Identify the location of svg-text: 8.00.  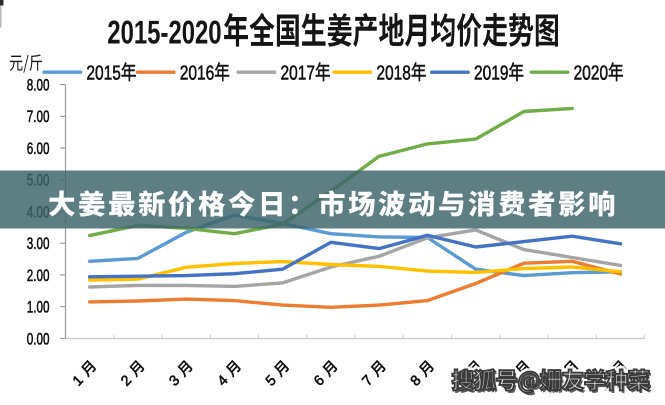
(38, 85).